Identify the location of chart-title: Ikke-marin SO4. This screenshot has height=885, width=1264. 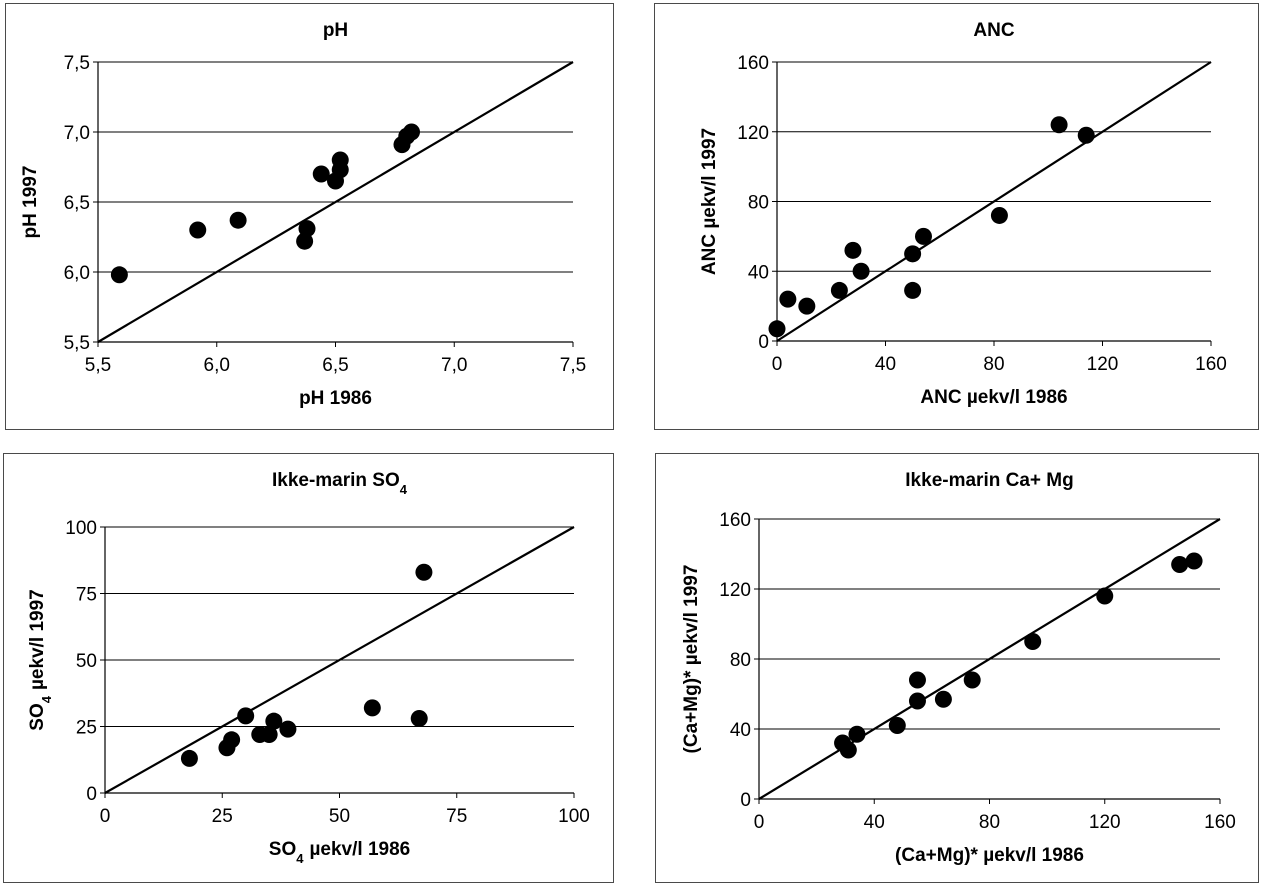
(340, 483).